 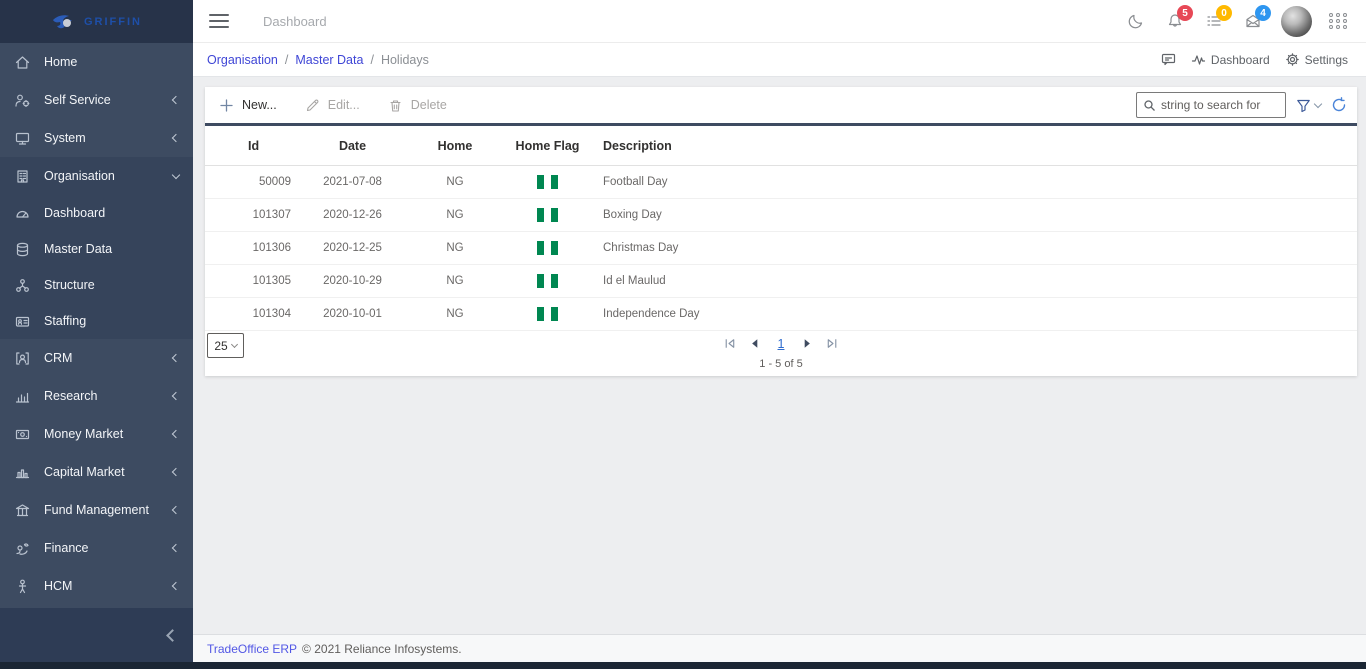 What do you see at coordinates (1185, 13) in the screenshot?
I see `notifications-badge: 5` at bounding box center [1185, 13].